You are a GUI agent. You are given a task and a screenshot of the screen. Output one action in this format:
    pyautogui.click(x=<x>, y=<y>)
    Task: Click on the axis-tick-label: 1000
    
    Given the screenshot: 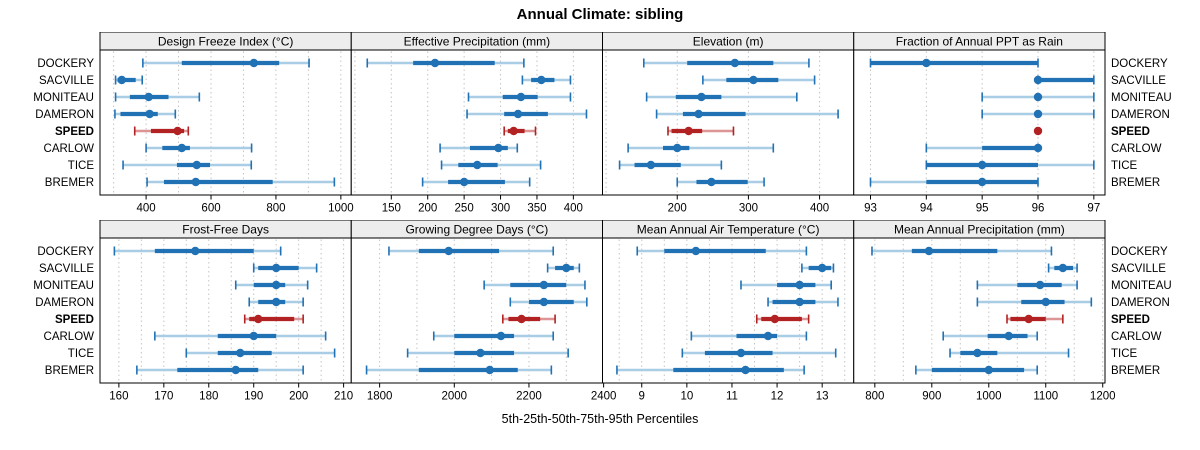 What is the action you would take?
    pyautogui.click(x=341, y=209)
    